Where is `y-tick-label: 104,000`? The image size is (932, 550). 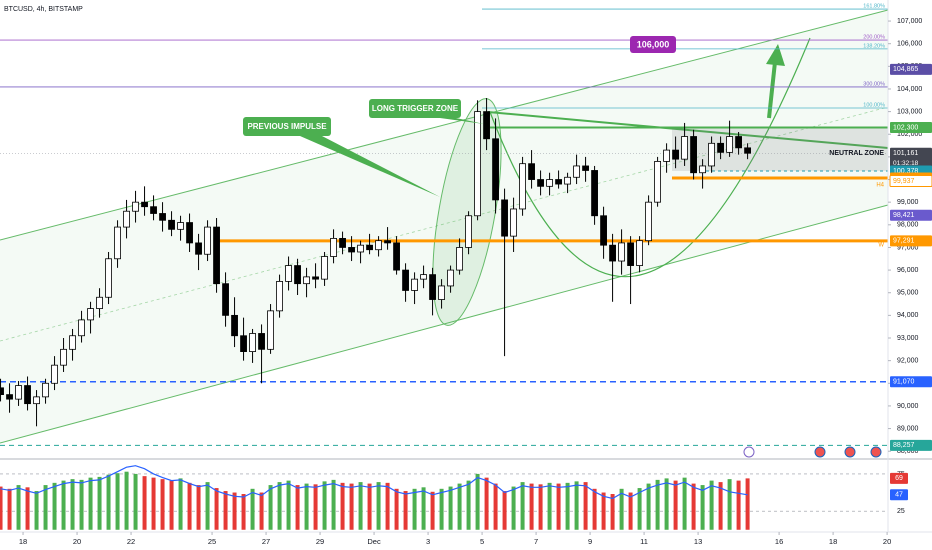 y-tick-label: 104,000 is located at coordinates (909, 89).